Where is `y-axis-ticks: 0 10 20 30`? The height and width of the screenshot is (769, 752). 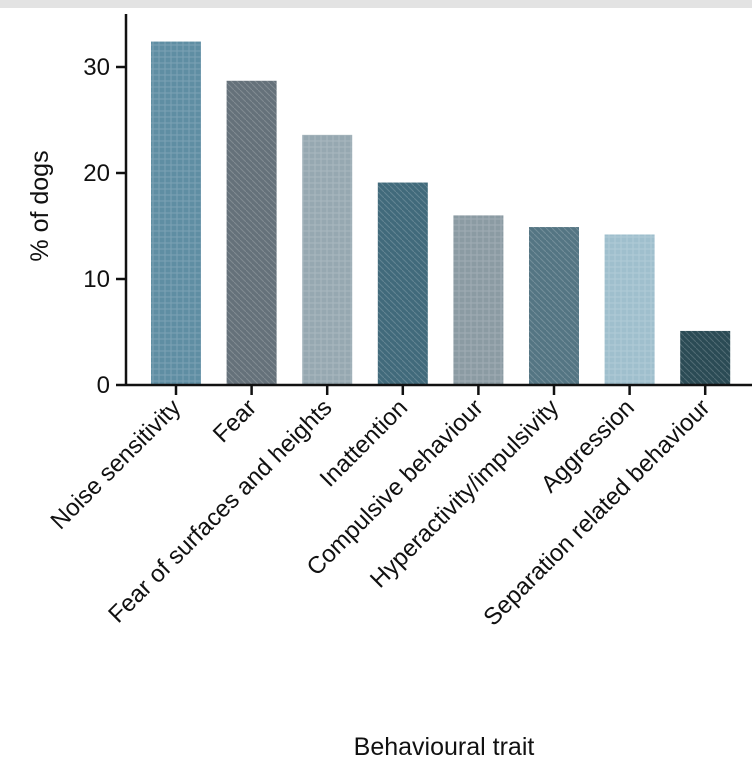
y-axis-ticks: 0 10 20 30 is located at coordinates (104, 226).